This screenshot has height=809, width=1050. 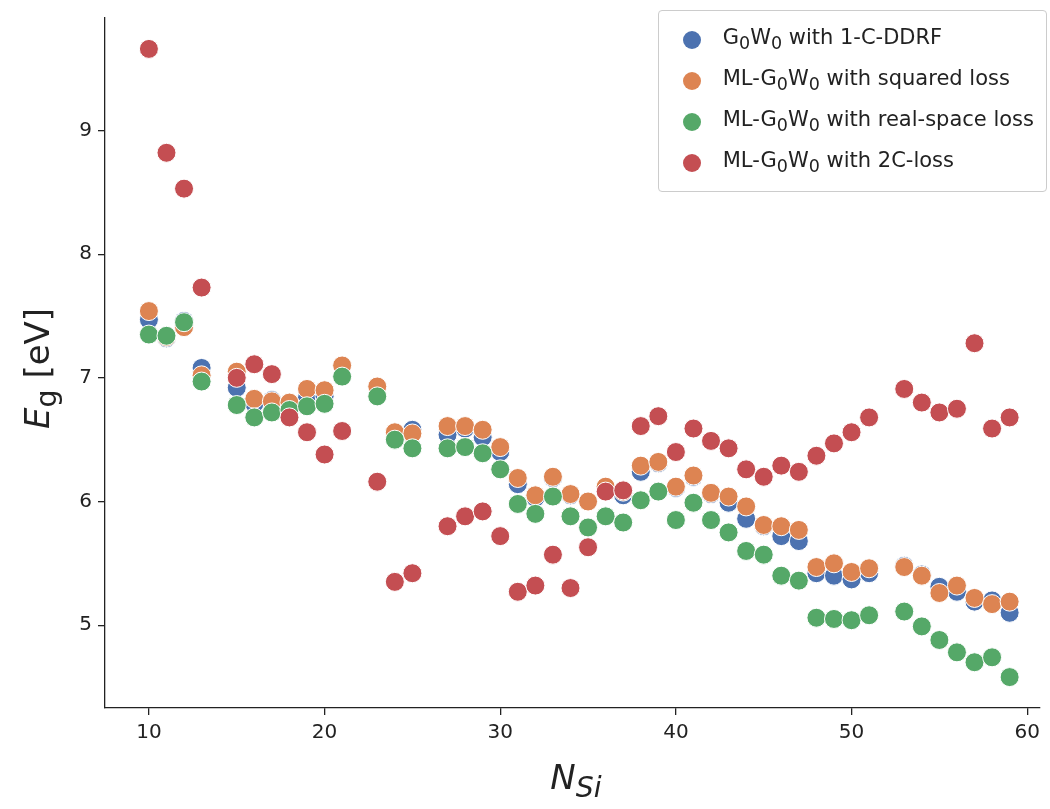 I want to click on x-tick-label: 30, so click(x=500, y=731).